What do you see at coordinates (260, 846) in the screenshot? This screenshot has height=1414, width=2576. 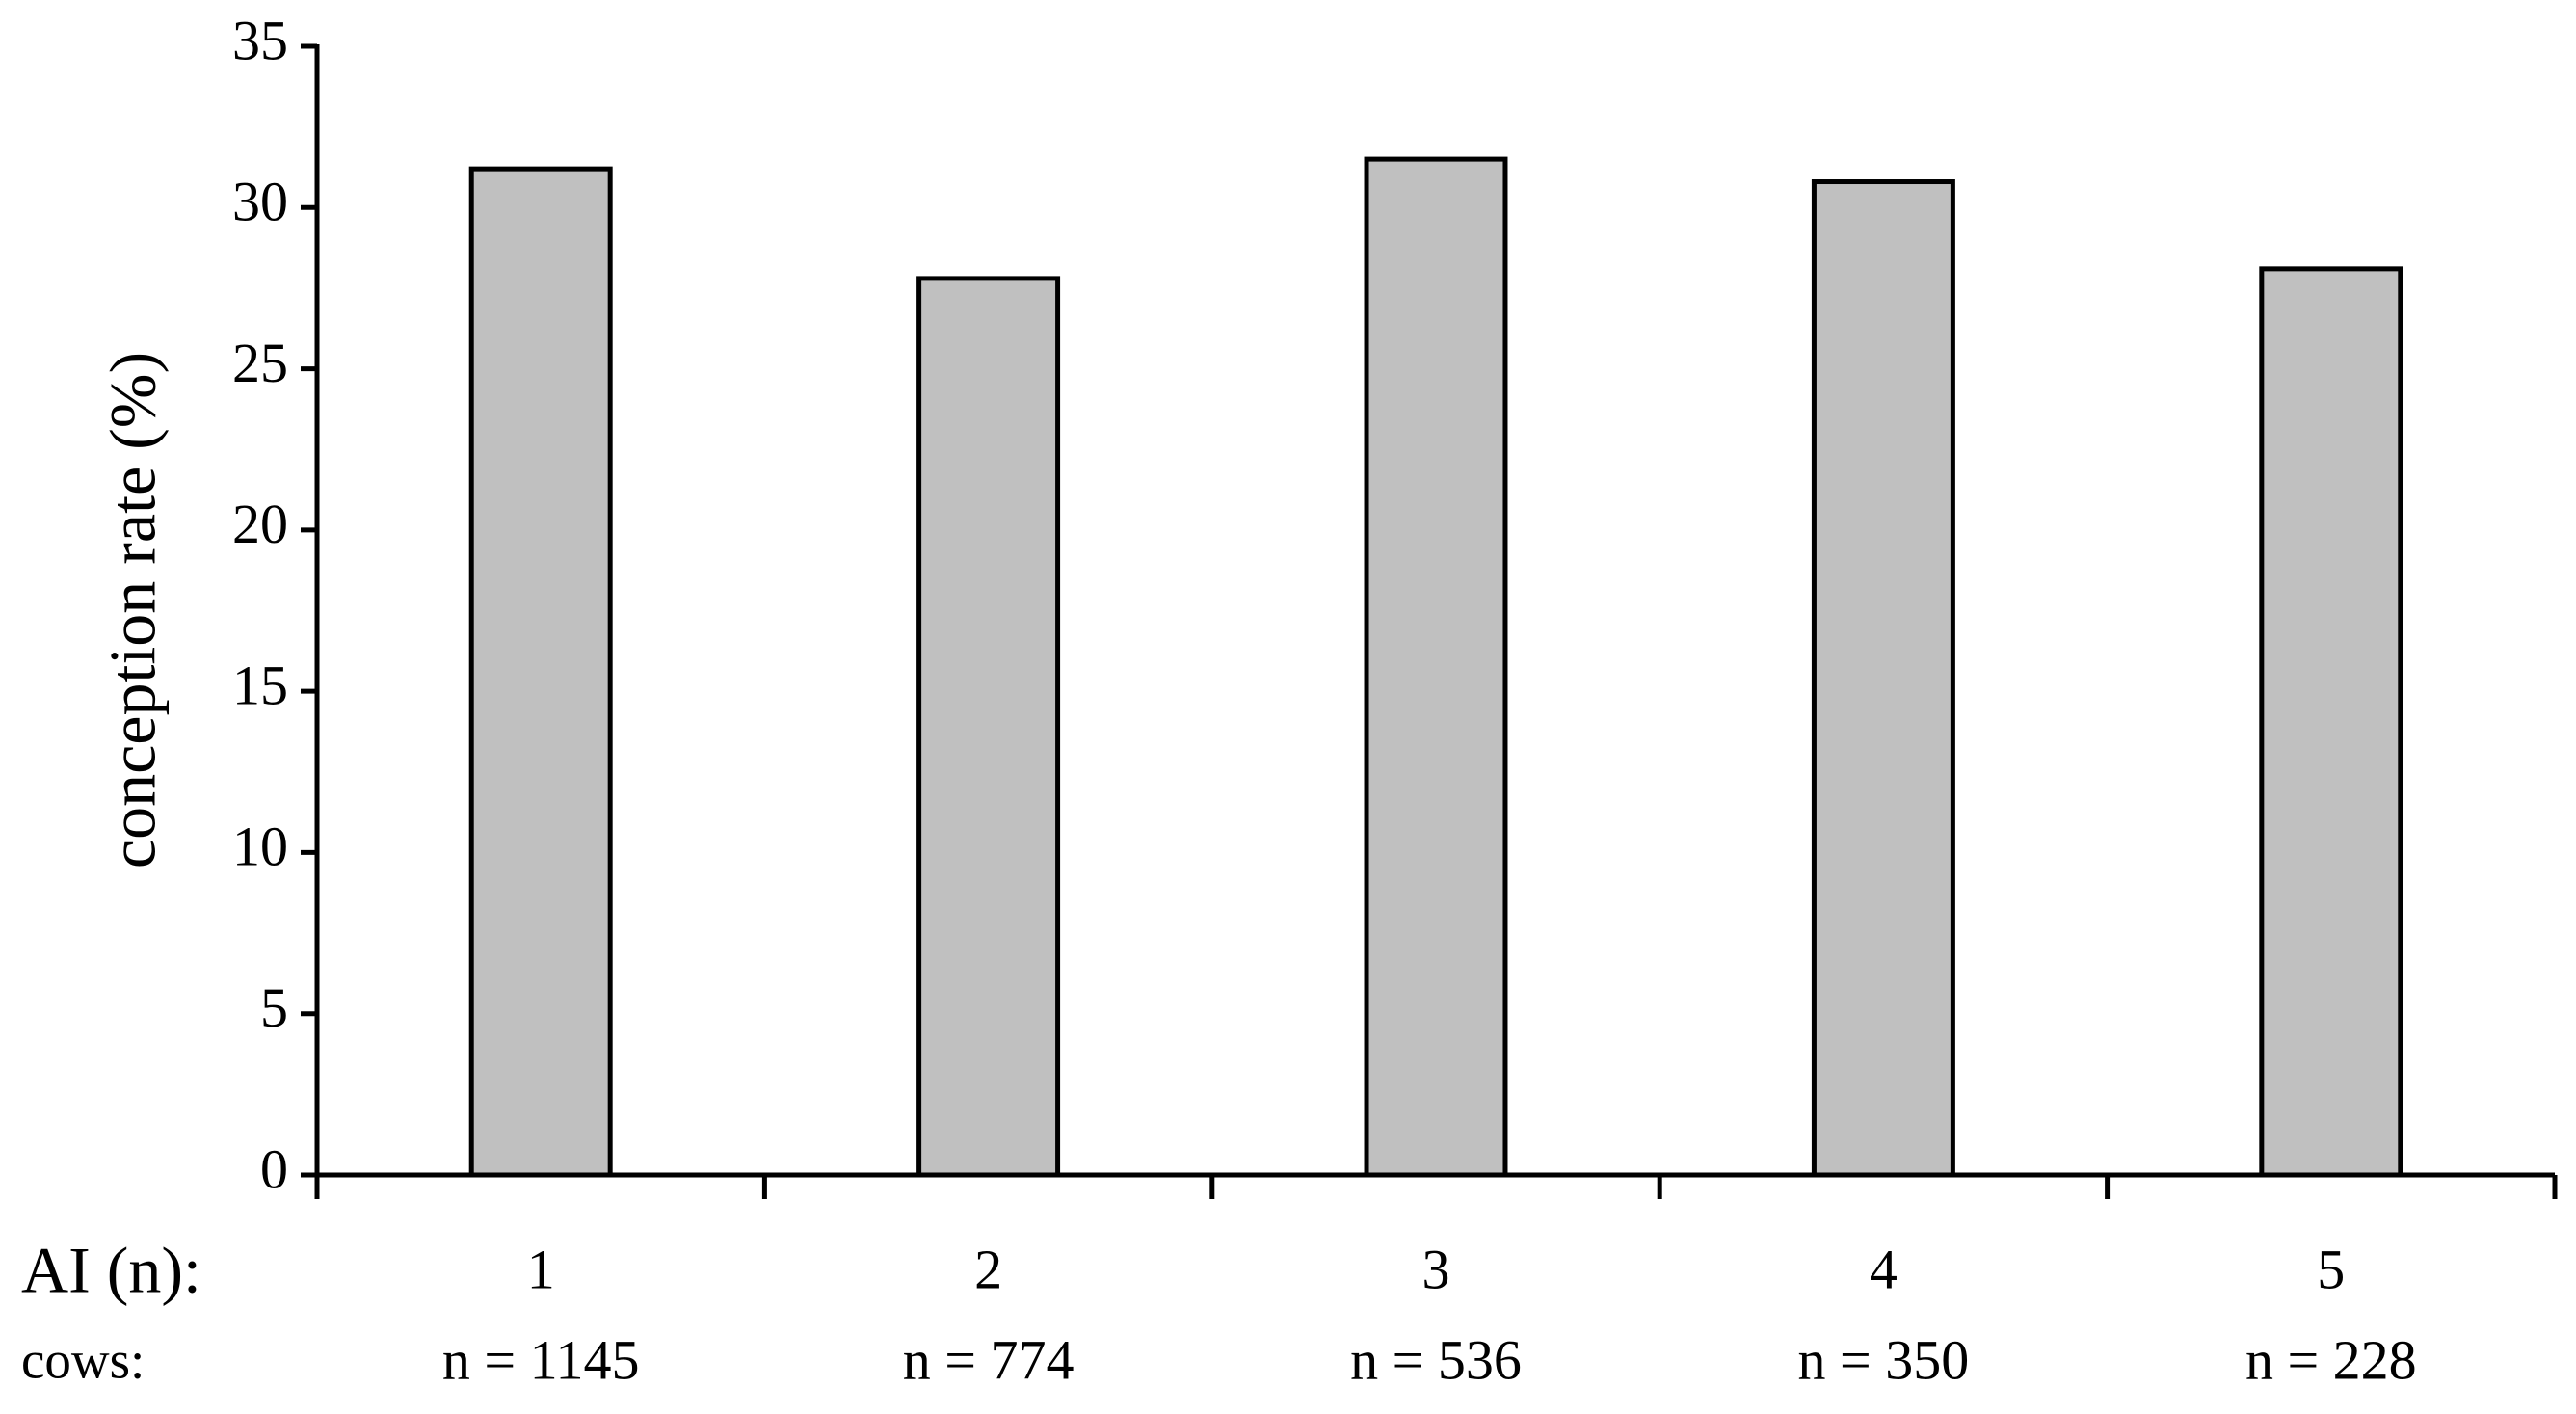 I see `y-tick-label: 10` at bounding box center [260, 846].